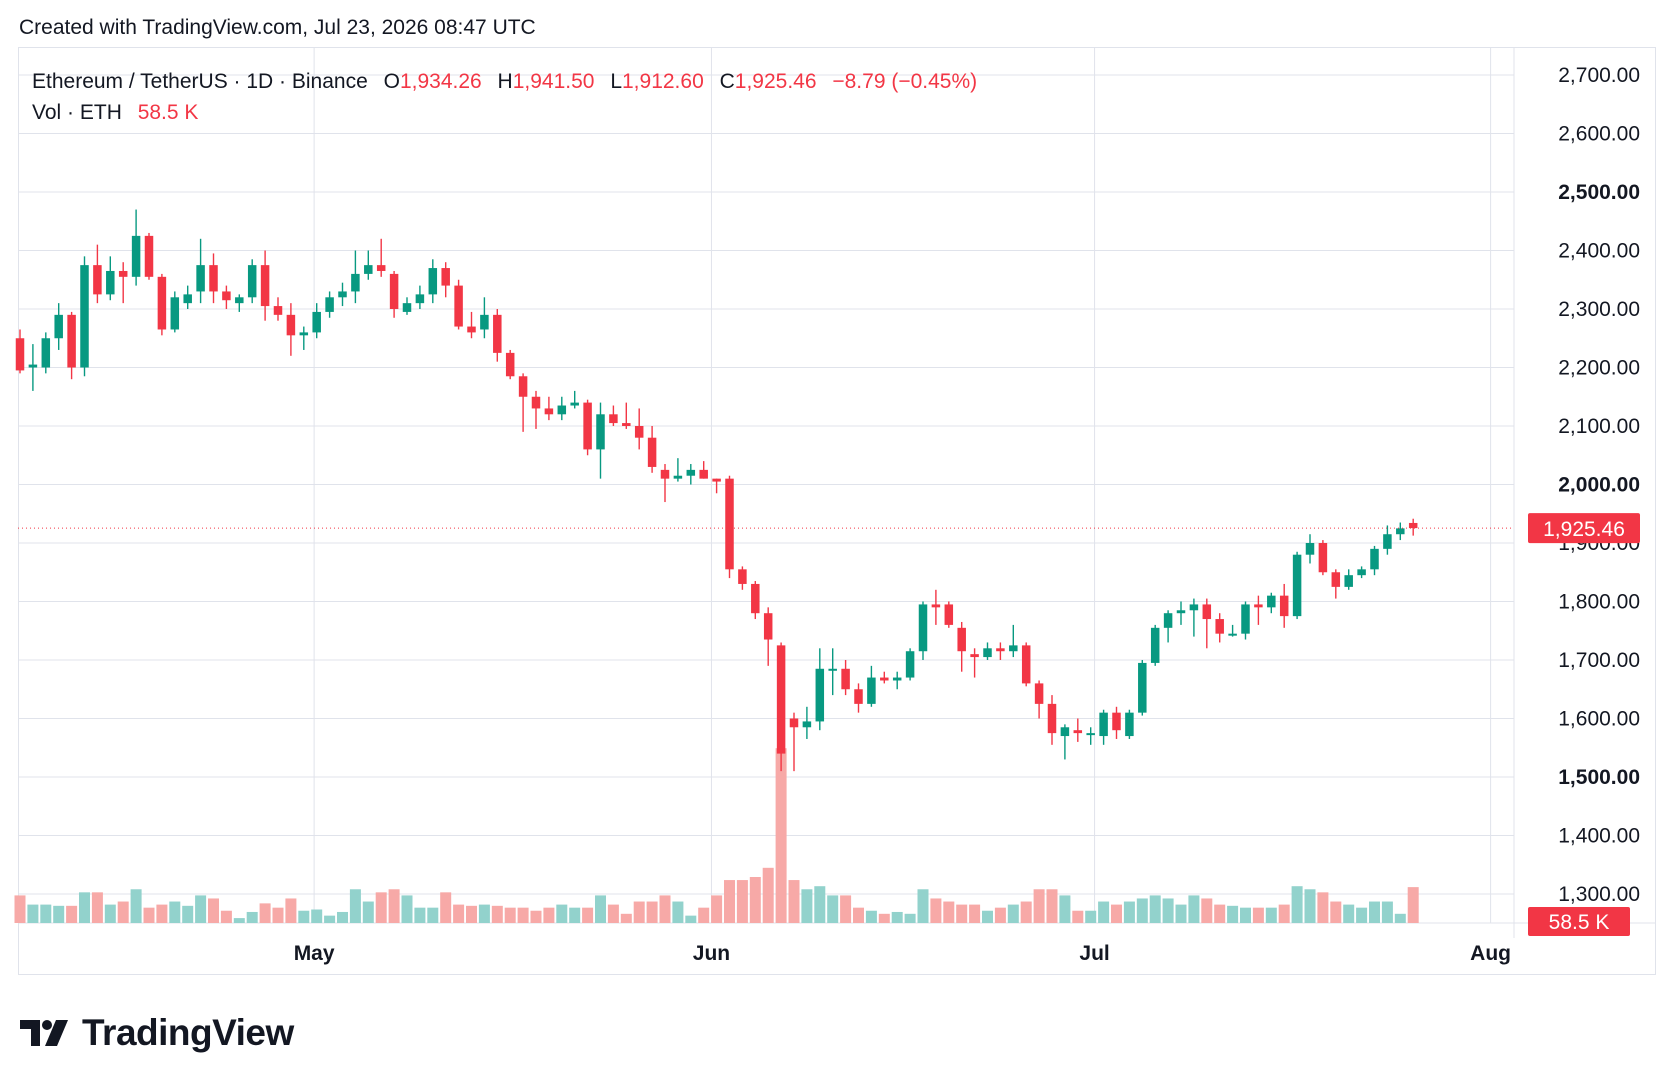 This screenshot has height=1079, width=1666. What do you see at coordinates (775, 81) in the screenshot?
I see `close-value: 1,925.46` at bounding box center [775, 81].